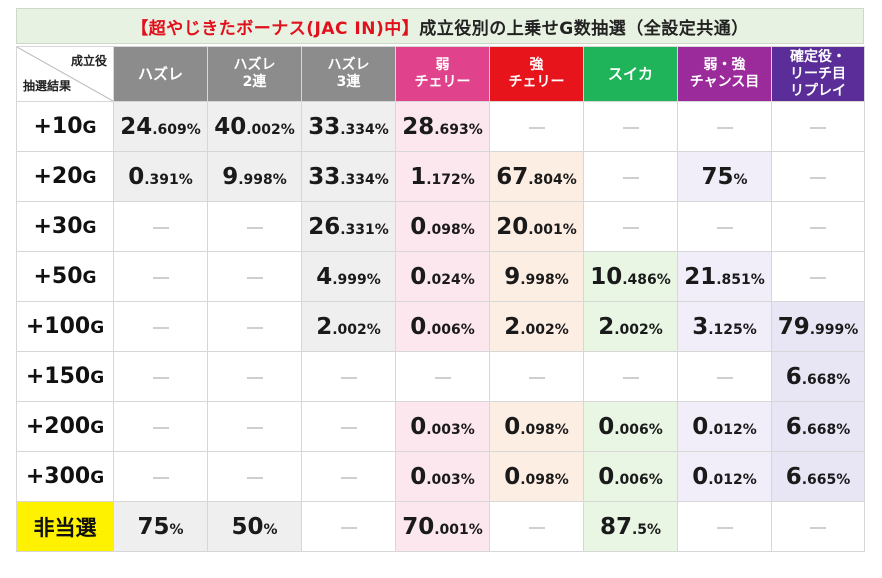 Image resolution: width=882 pixels, height=578 pixels. Describe the element at coordinates (606, 276) in the screenshot. I see `probability-integer: 10` at that location.